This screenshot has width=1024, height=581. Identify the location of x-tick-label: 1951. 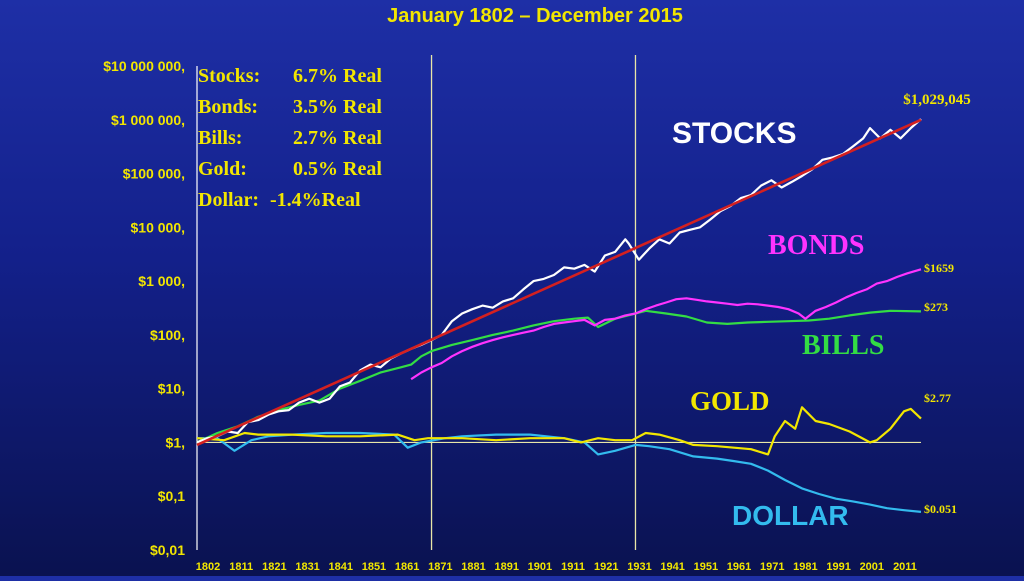
(706, 567).